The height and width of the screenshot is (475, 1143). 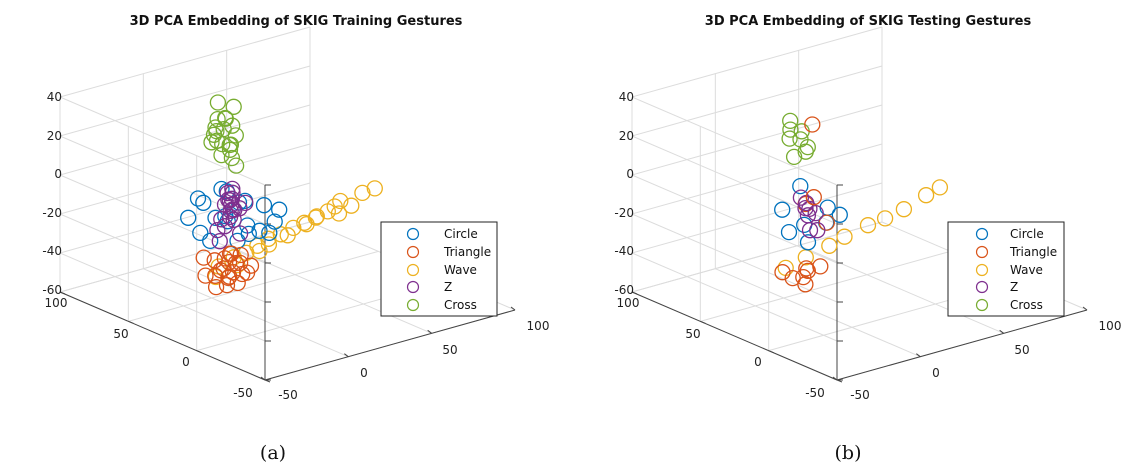 What do you see at coordinates (448, 287) in the screenshot?
I see `legend-label-z: Z` at bounding box center [448, 287].